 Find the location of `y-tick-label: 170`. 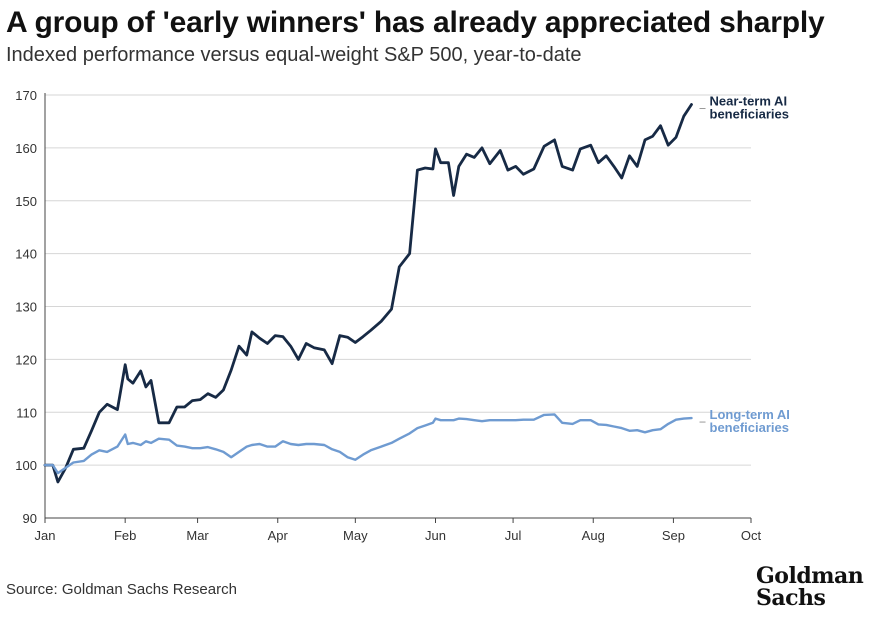

y-tick-label: 170 is located at coordinates (26, 95).